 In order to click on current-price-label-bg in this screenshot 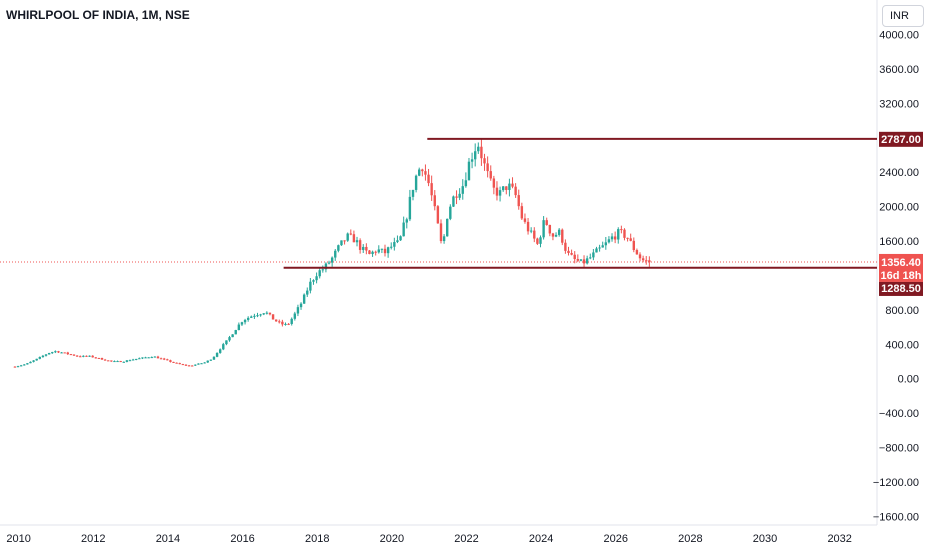, I will do `click(901, 267)`.